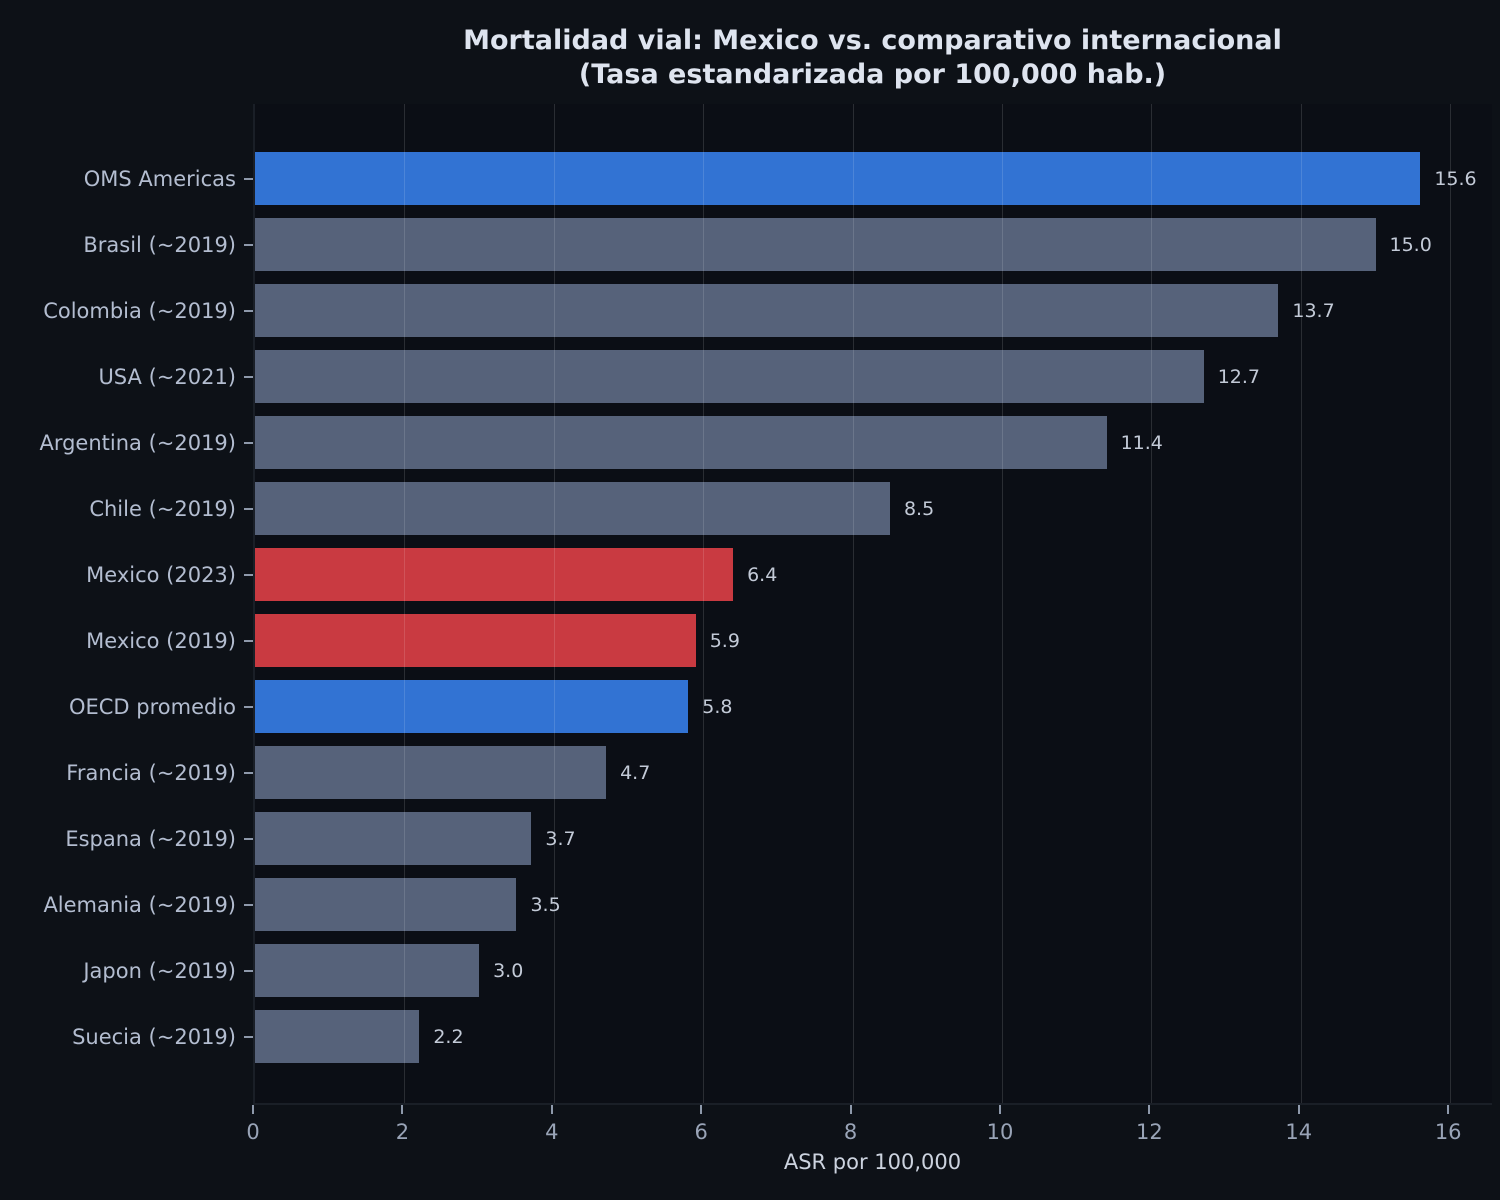 This screenshot has height=1200, width=1500. What do you see at coordinates (253, 1132) in the screenshot?
I see `x-tick-label: 0` at bounding box center [253, 1132].